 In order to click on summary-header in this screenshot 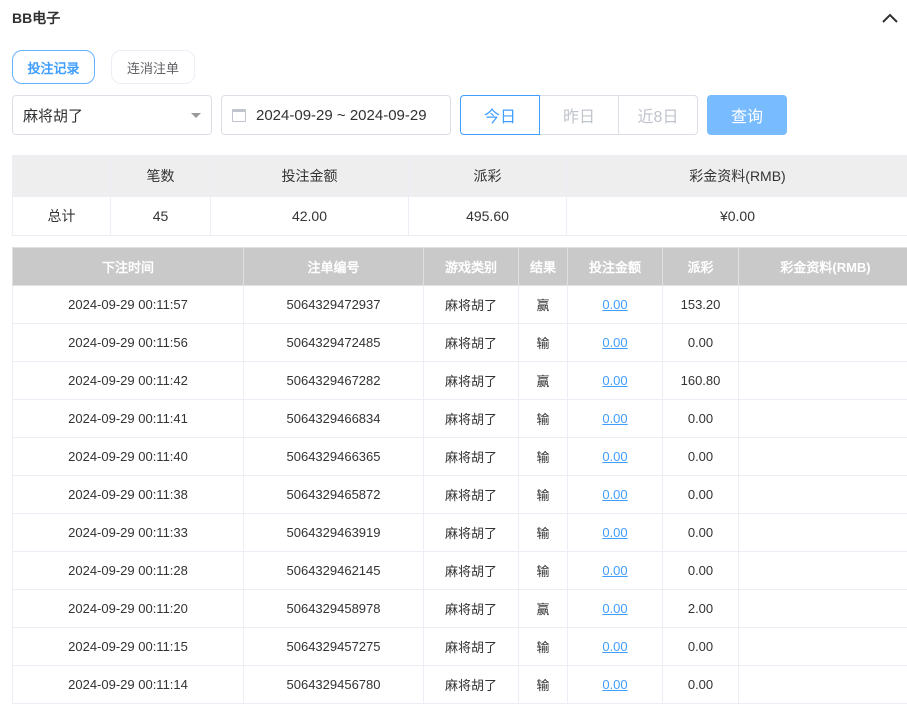, I will do `click(62, 176)`.